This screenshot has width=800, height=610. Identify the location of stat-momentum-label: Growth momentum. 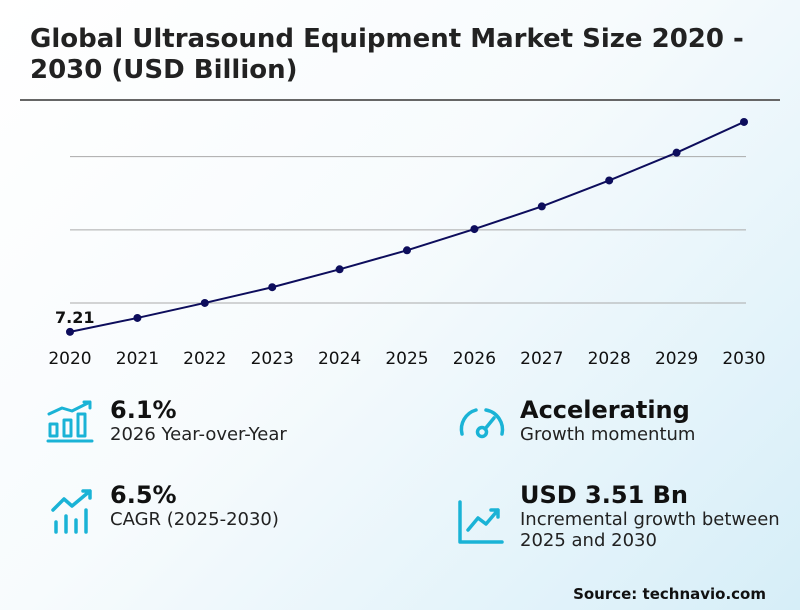
(608, 434).